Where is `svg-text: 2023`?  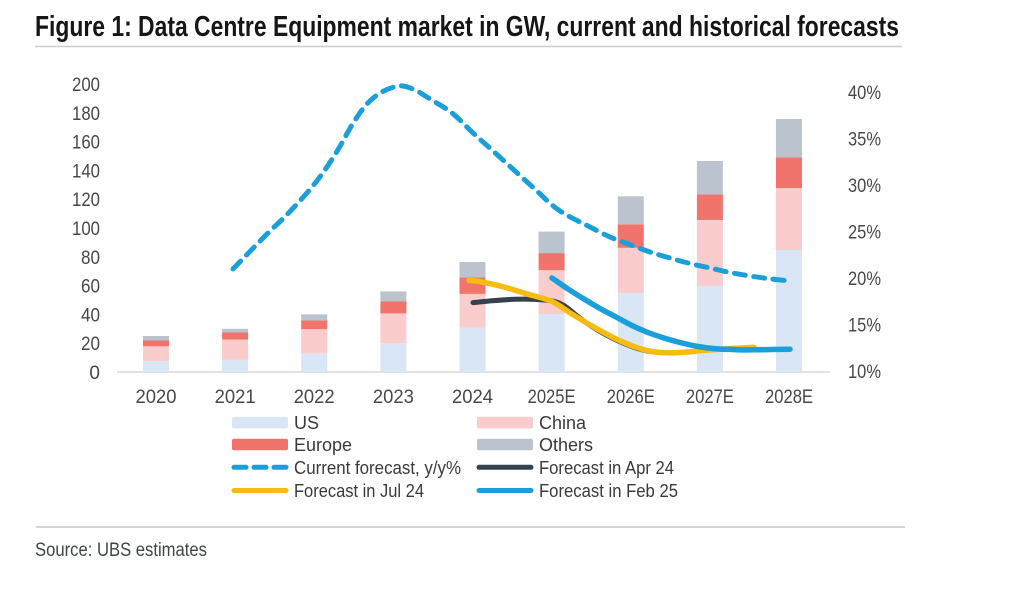 svg-text: 2023 is located at coordinates (393, 397).